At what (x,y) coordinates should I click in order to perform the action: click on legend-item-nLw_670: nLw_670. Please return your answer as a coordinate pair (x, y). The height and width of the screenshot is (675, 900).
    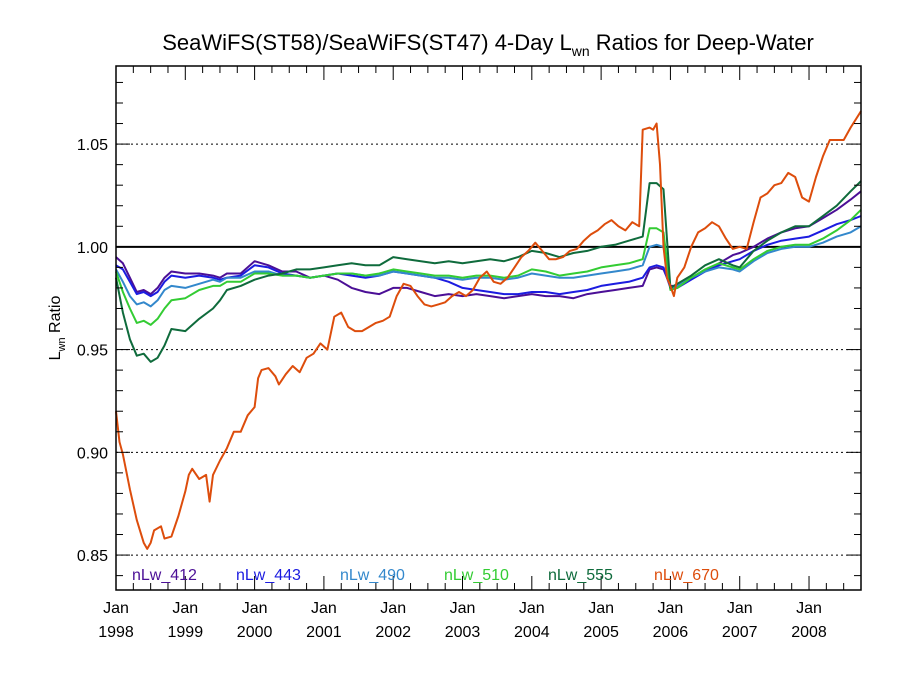
    Looking at the image, I should click on (686, 575).